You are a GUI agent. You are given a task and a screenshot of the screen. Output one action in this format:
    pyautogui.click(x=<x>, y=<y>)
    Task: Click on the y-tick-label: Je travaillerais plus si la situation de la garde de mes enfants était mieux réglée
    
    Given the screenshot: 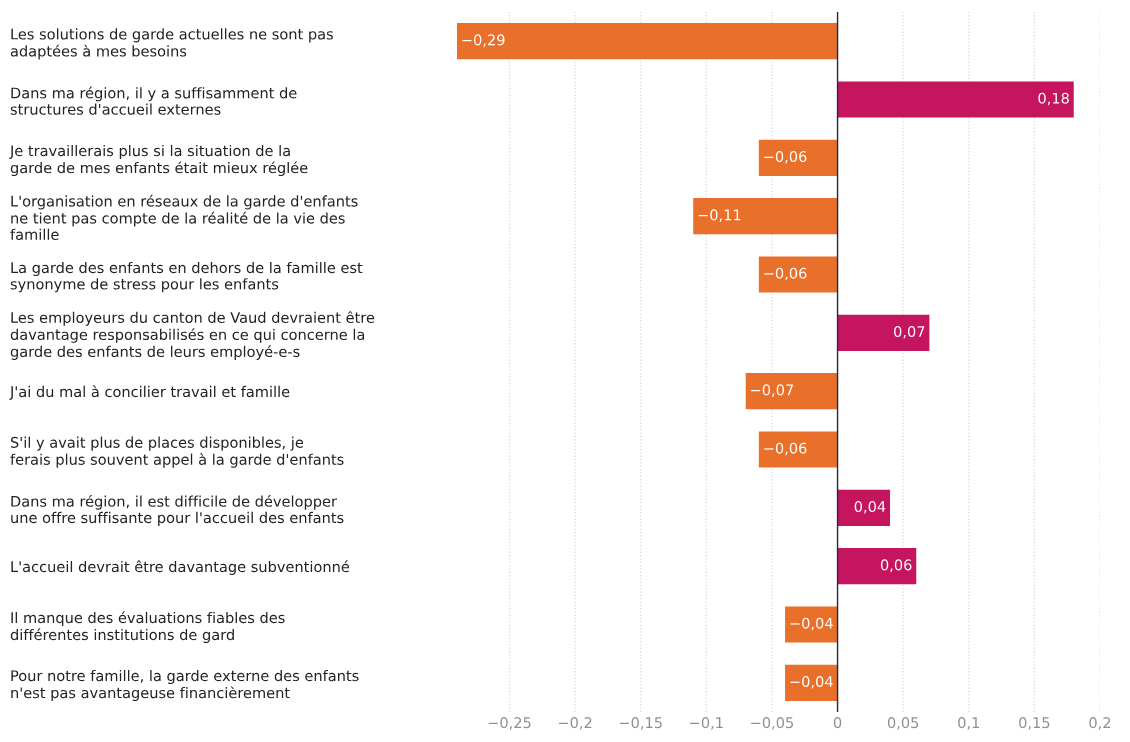 What is the action you would take?
    pyautogui.click(x=158, y=160)
    